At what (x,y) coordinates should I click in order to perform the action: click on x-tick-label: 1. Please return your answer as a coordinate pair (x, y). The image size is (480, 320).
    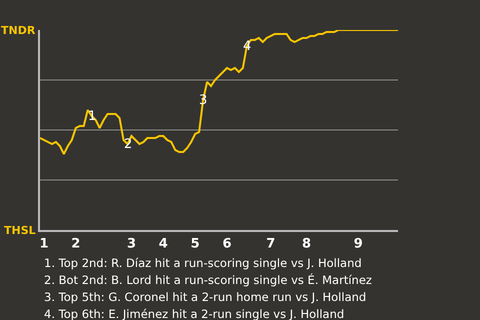
    Looking at the image, I should click on (44, 244).